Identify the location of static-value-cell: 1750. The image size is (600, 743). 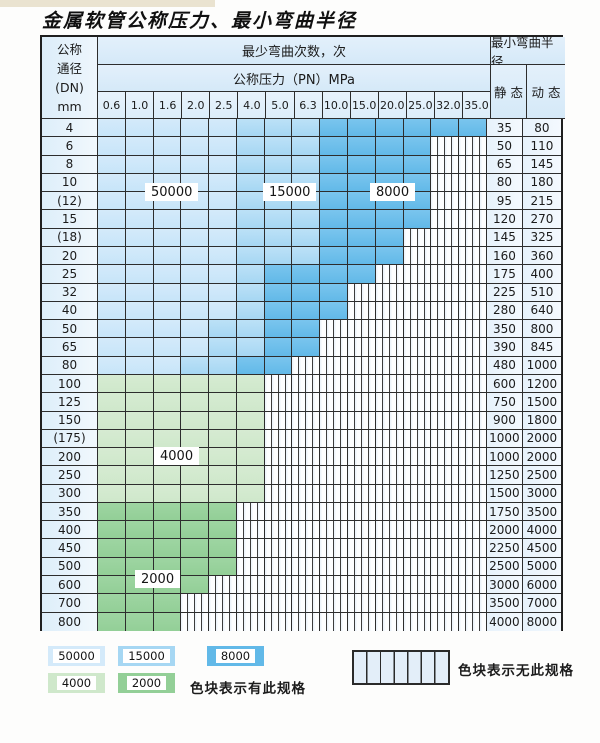
(504, 512).